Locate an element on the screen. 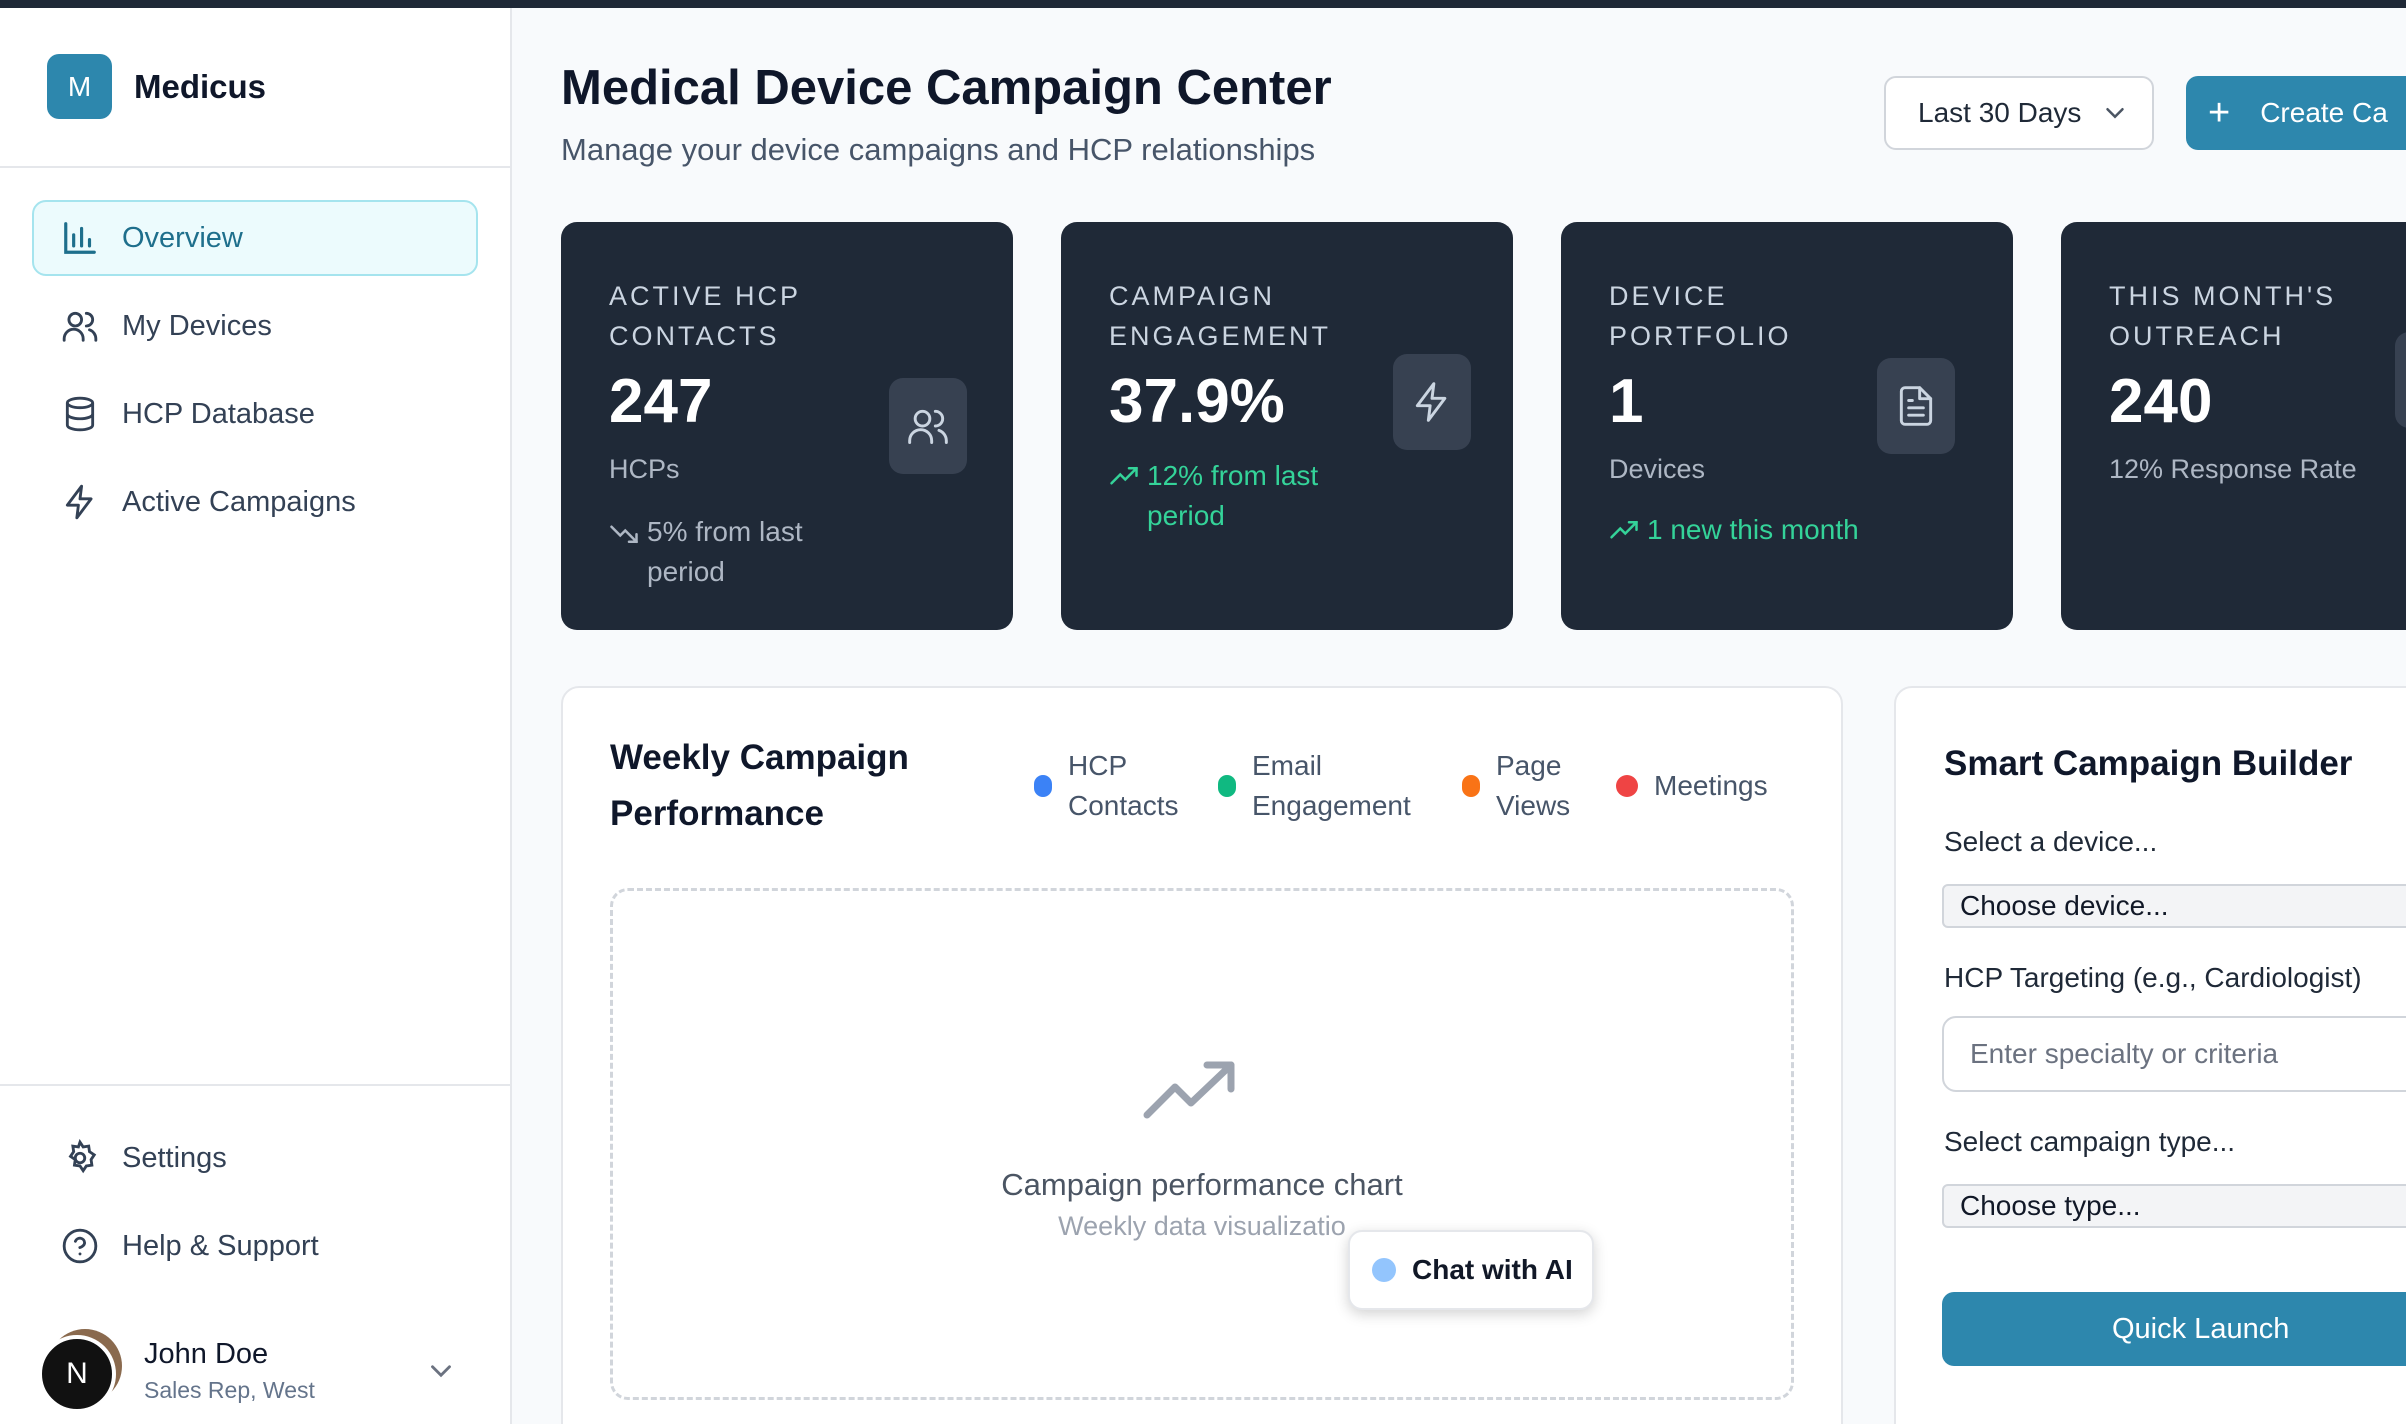 The image size is (2406, 1424). stat-trend: 1 new this month is located at coordinates (1779, 530).